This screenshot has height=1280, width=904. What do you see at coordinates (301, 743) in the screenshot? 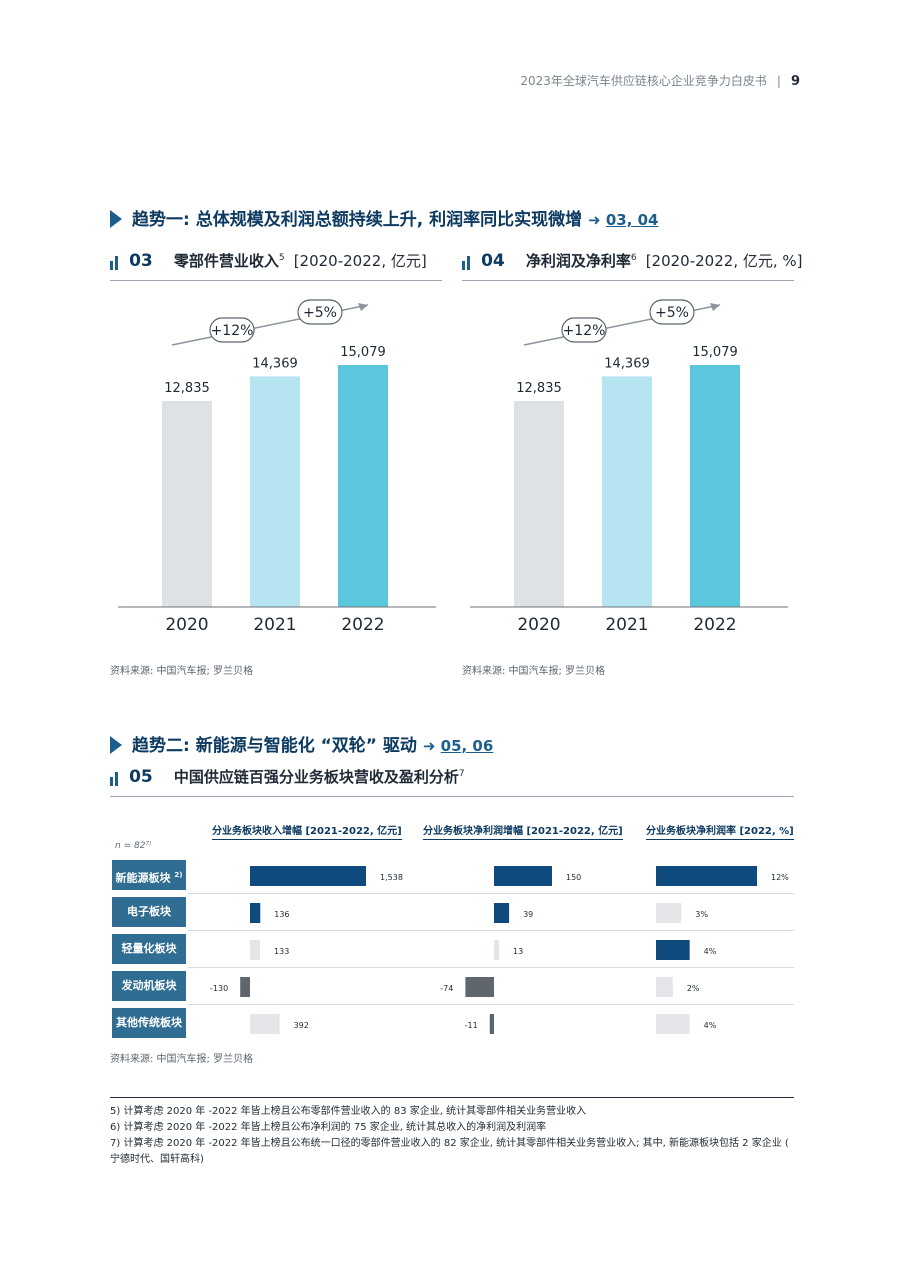
I see `trend2-title: 趋势二: 新能源与智能化 “双轮” 驱动 ➜ 05, 06` at bounding box center [301, 743].